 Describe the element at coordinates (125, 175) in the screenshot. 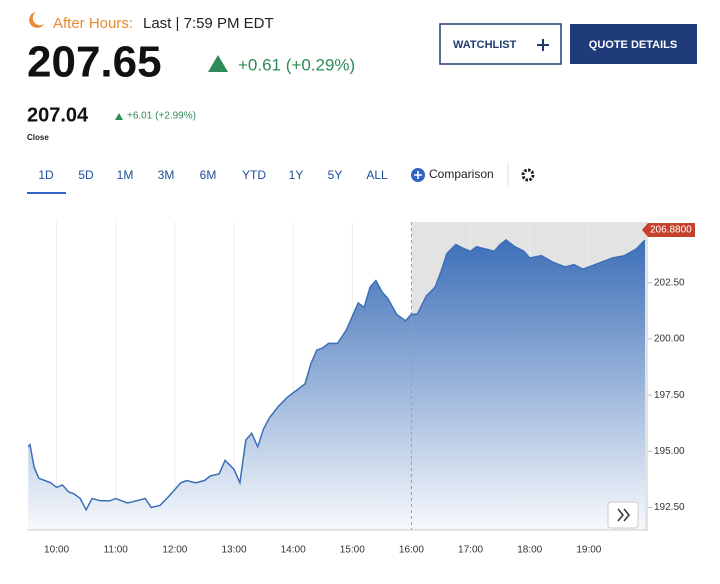

I see `range-tab: 1M` at that location.